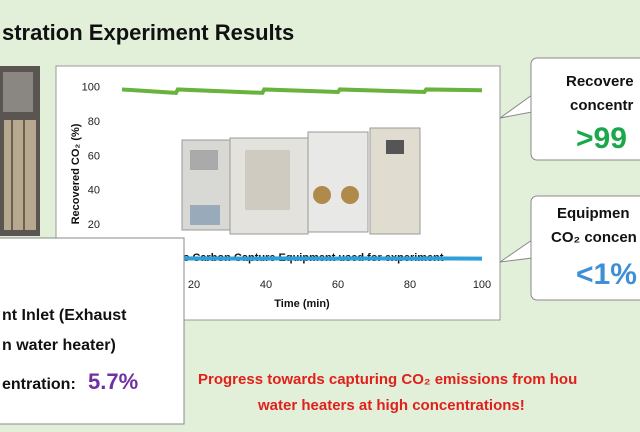  What do you see at coordinates (301, 181) in the screenshot?
I see `equipment-image` at bounding box center [301, 181].